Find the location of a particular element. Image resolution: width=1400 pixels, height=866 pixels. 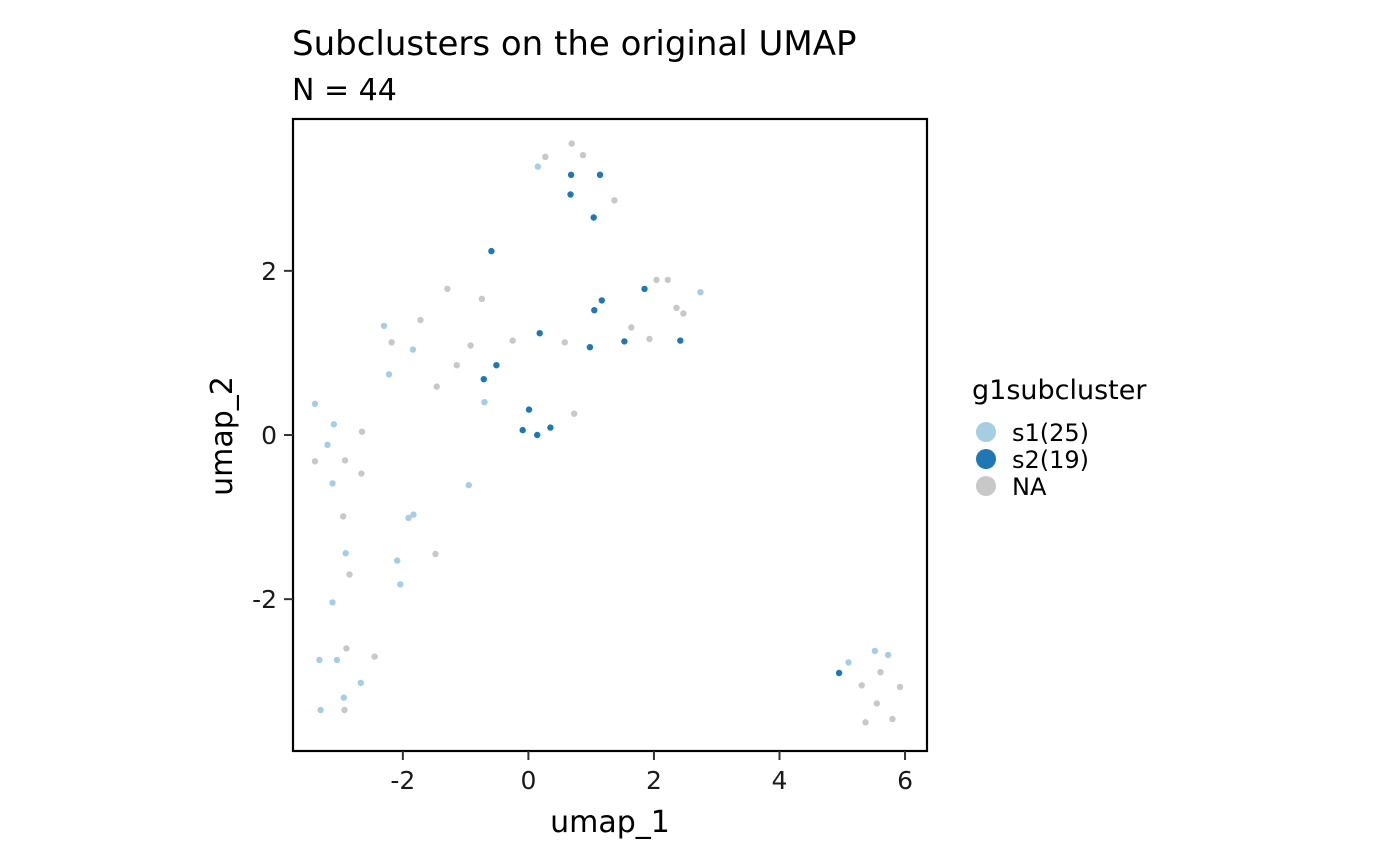

legend-label-s1: s1(25) is located at coordinates (1050, 433).